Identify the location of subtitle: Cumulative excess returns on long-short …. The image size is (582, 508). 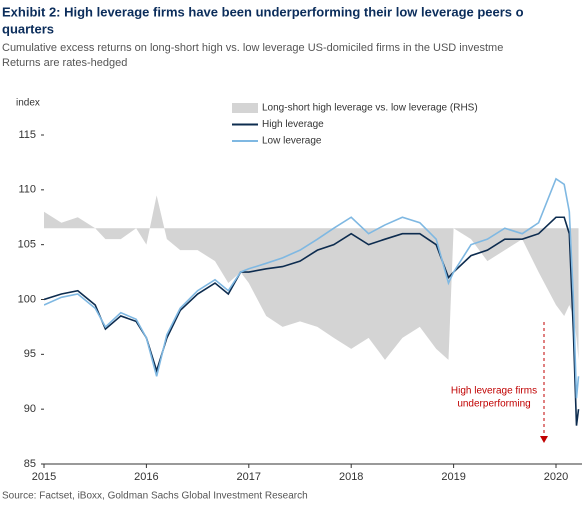
(252, 48).